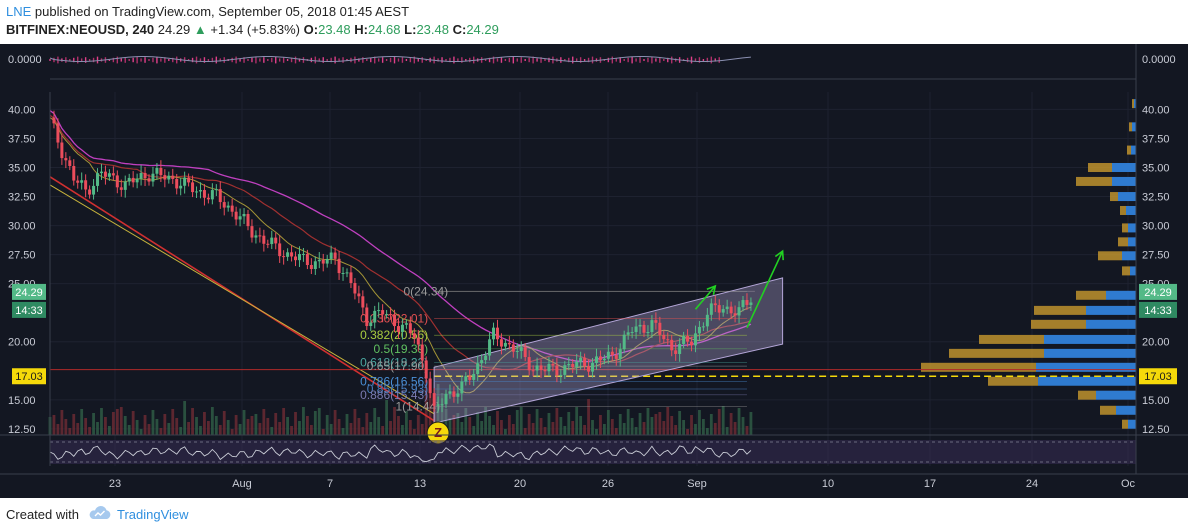 This screenshot has height=531, width=1188. I want to click on y-tick-label-left: 35.00, so click(22, 169).